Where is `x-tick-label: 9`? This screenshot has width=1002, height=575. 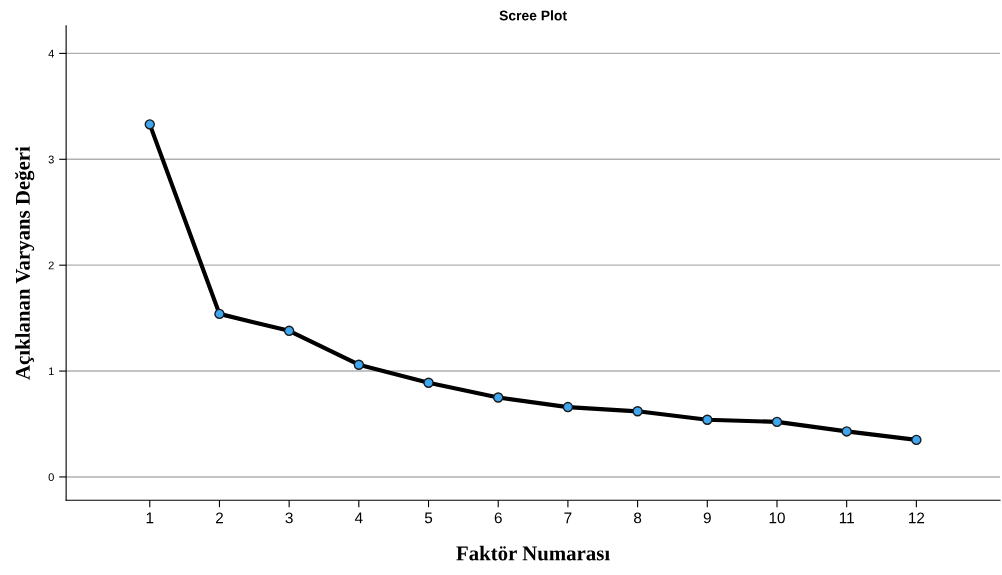
x-tick-label: 9 is located at coordinates (707, 518).